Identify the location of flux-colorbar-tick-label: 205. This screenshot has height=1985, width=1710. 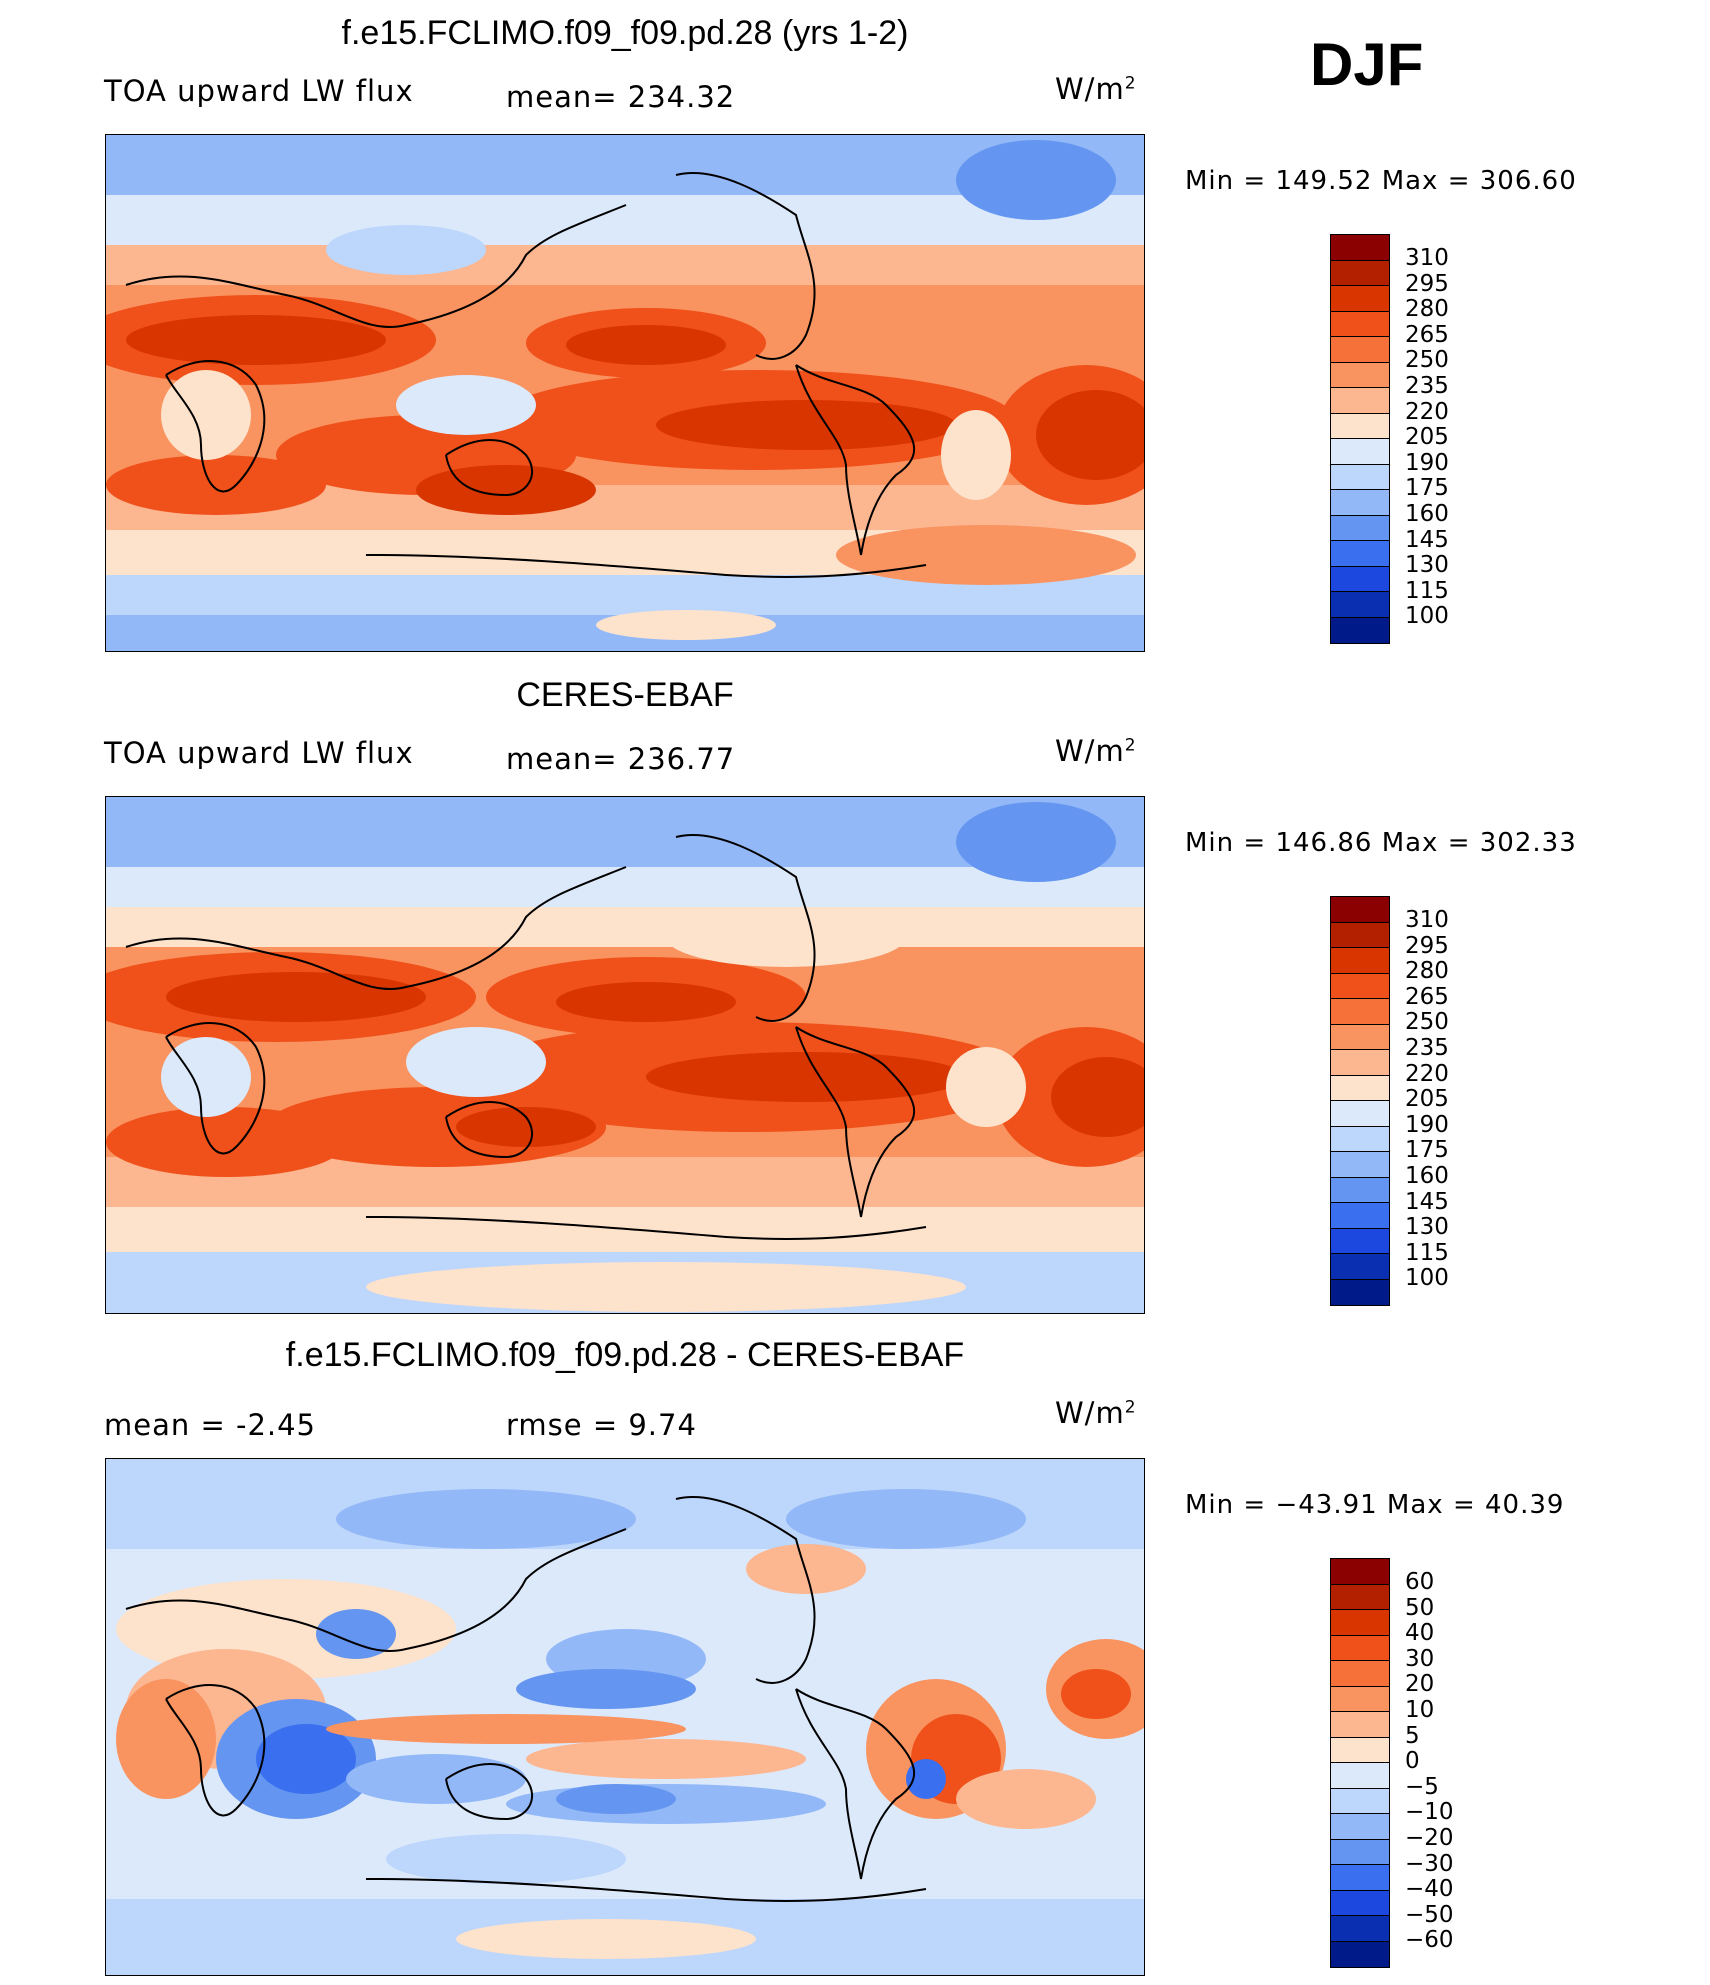
(1427, 437).